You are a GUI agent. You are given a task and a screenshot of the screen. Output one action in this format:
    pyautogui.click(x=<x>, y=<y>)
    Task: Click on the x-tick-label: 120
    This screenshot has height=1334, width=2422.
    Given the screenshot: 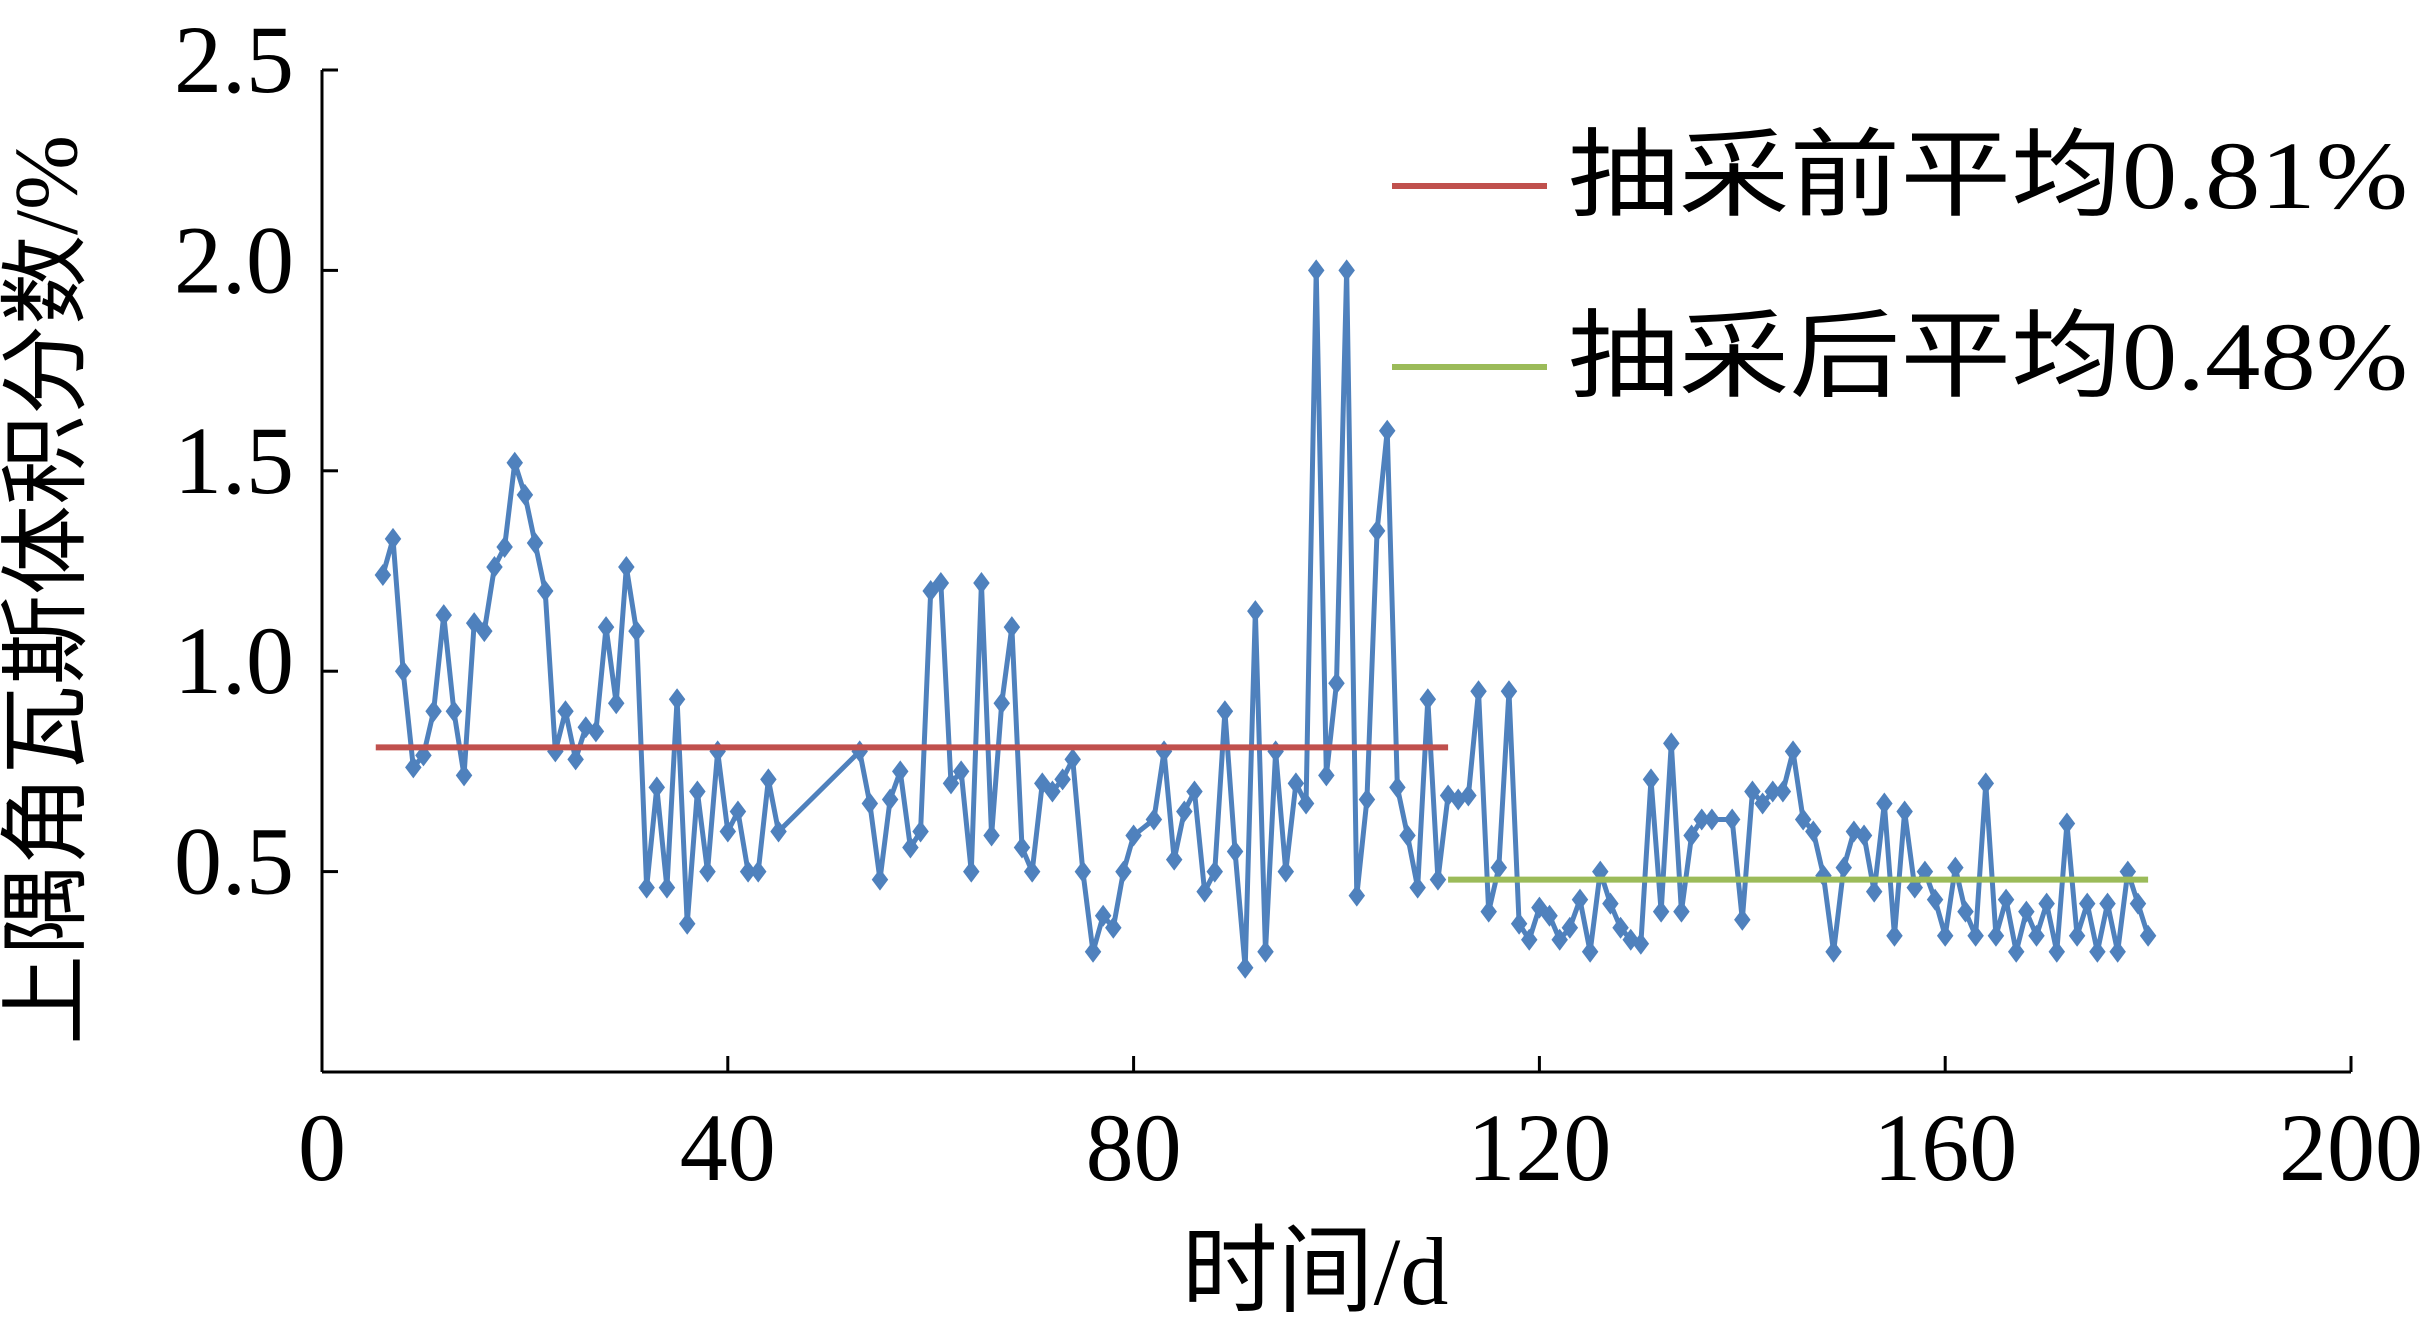 What is the action you would take?
    pyautogui.click(x=1539, y=1147)
    